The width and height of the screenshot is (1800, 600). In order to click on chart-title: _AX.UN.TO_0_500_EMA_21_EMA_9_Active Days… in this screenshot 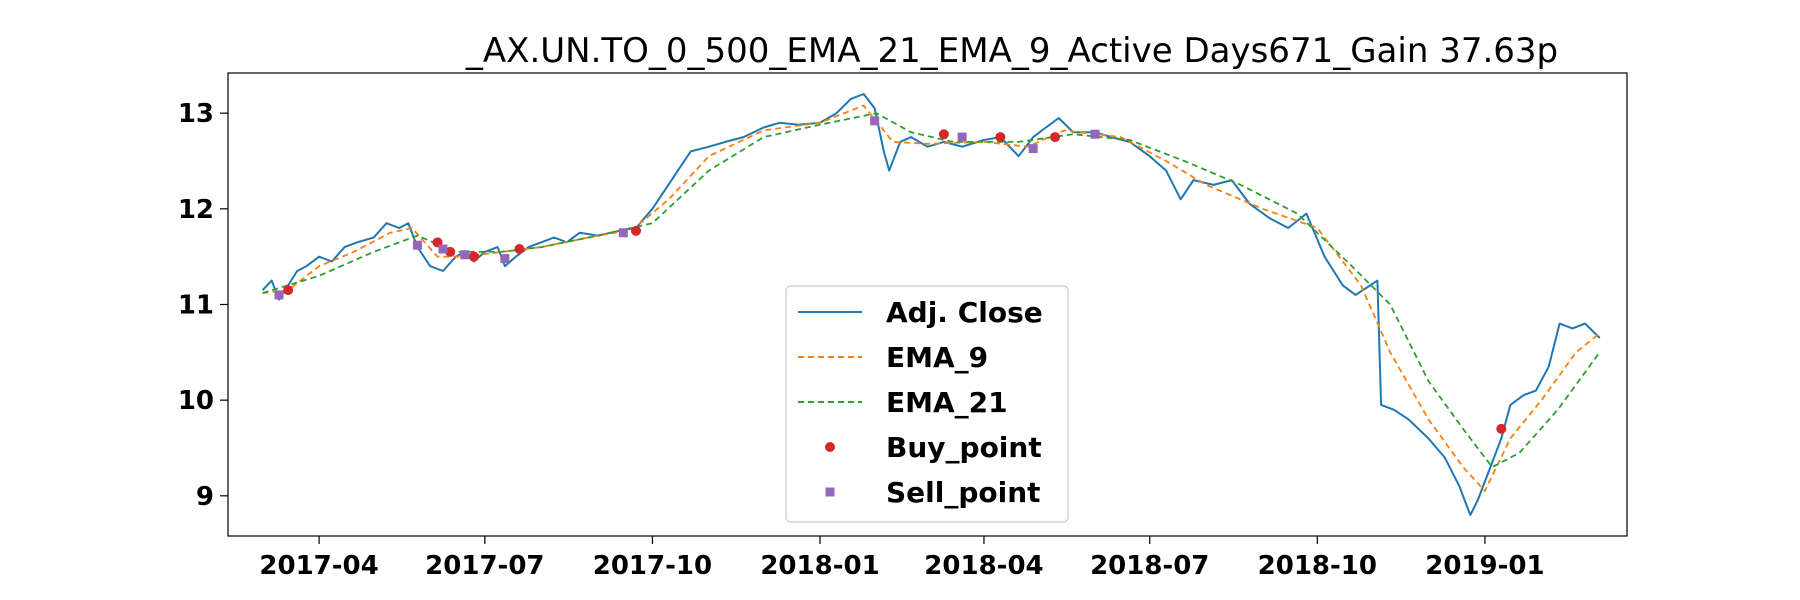, I will do `click(1011, 51)`.